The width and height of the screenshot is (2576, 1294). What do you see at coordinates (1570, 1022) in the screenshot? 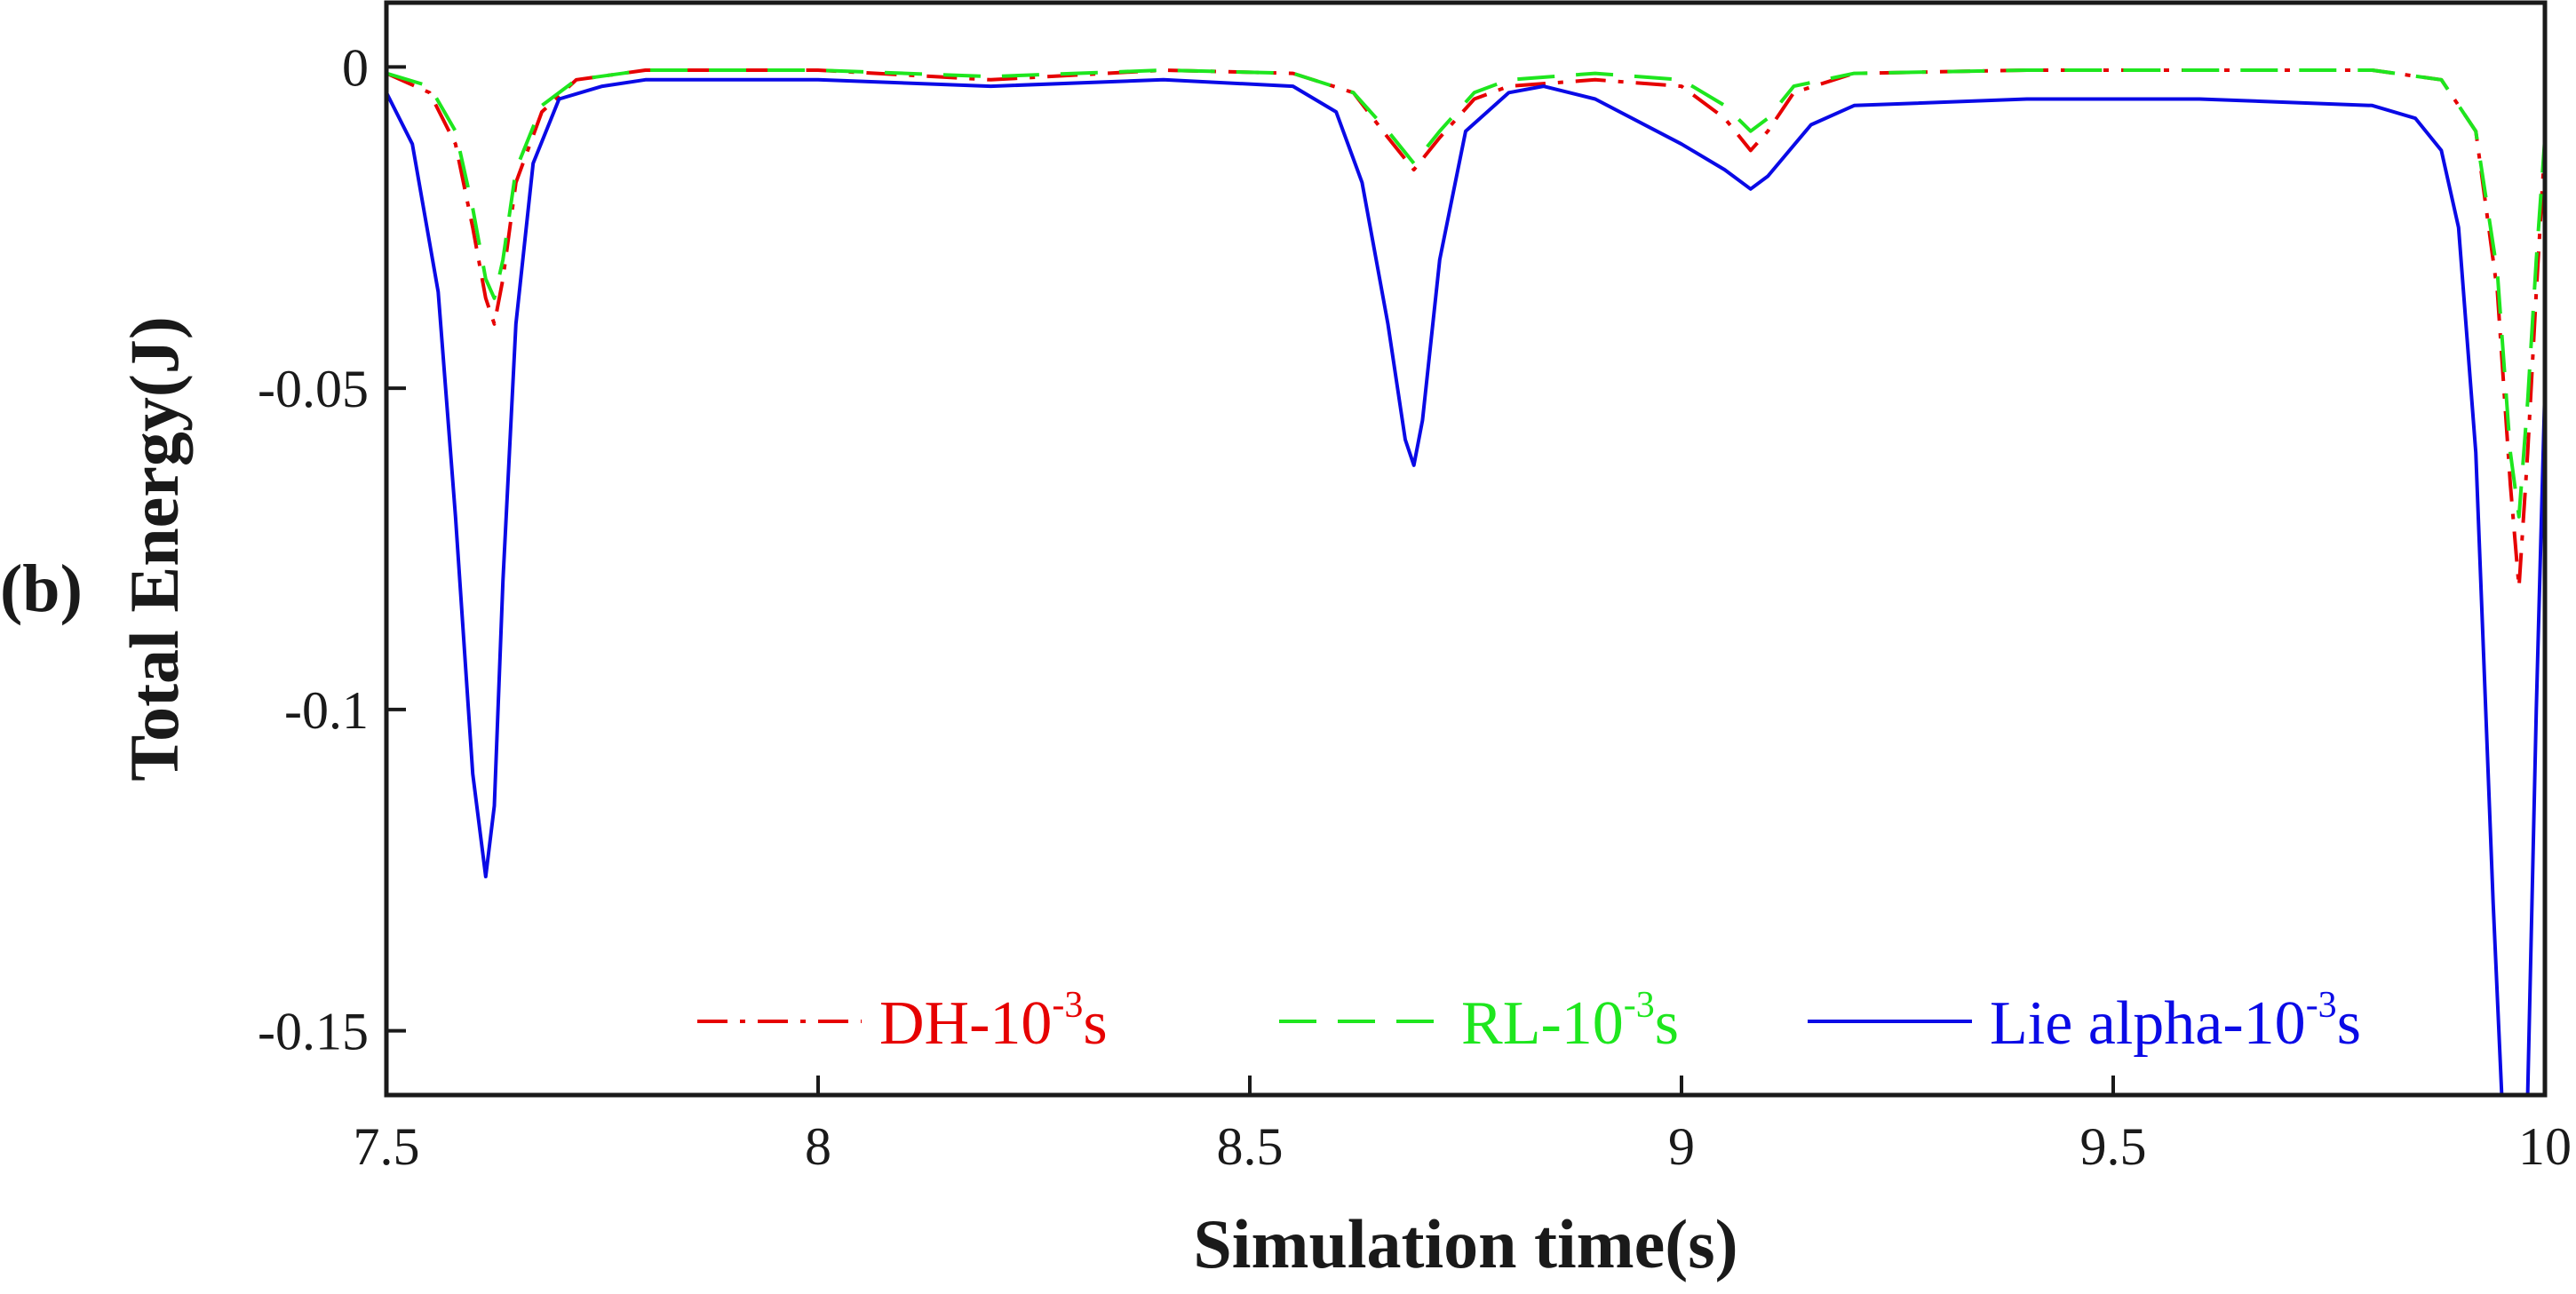
I see `legend-label: RL-10-3s` at bounding box center [1570, 1022].